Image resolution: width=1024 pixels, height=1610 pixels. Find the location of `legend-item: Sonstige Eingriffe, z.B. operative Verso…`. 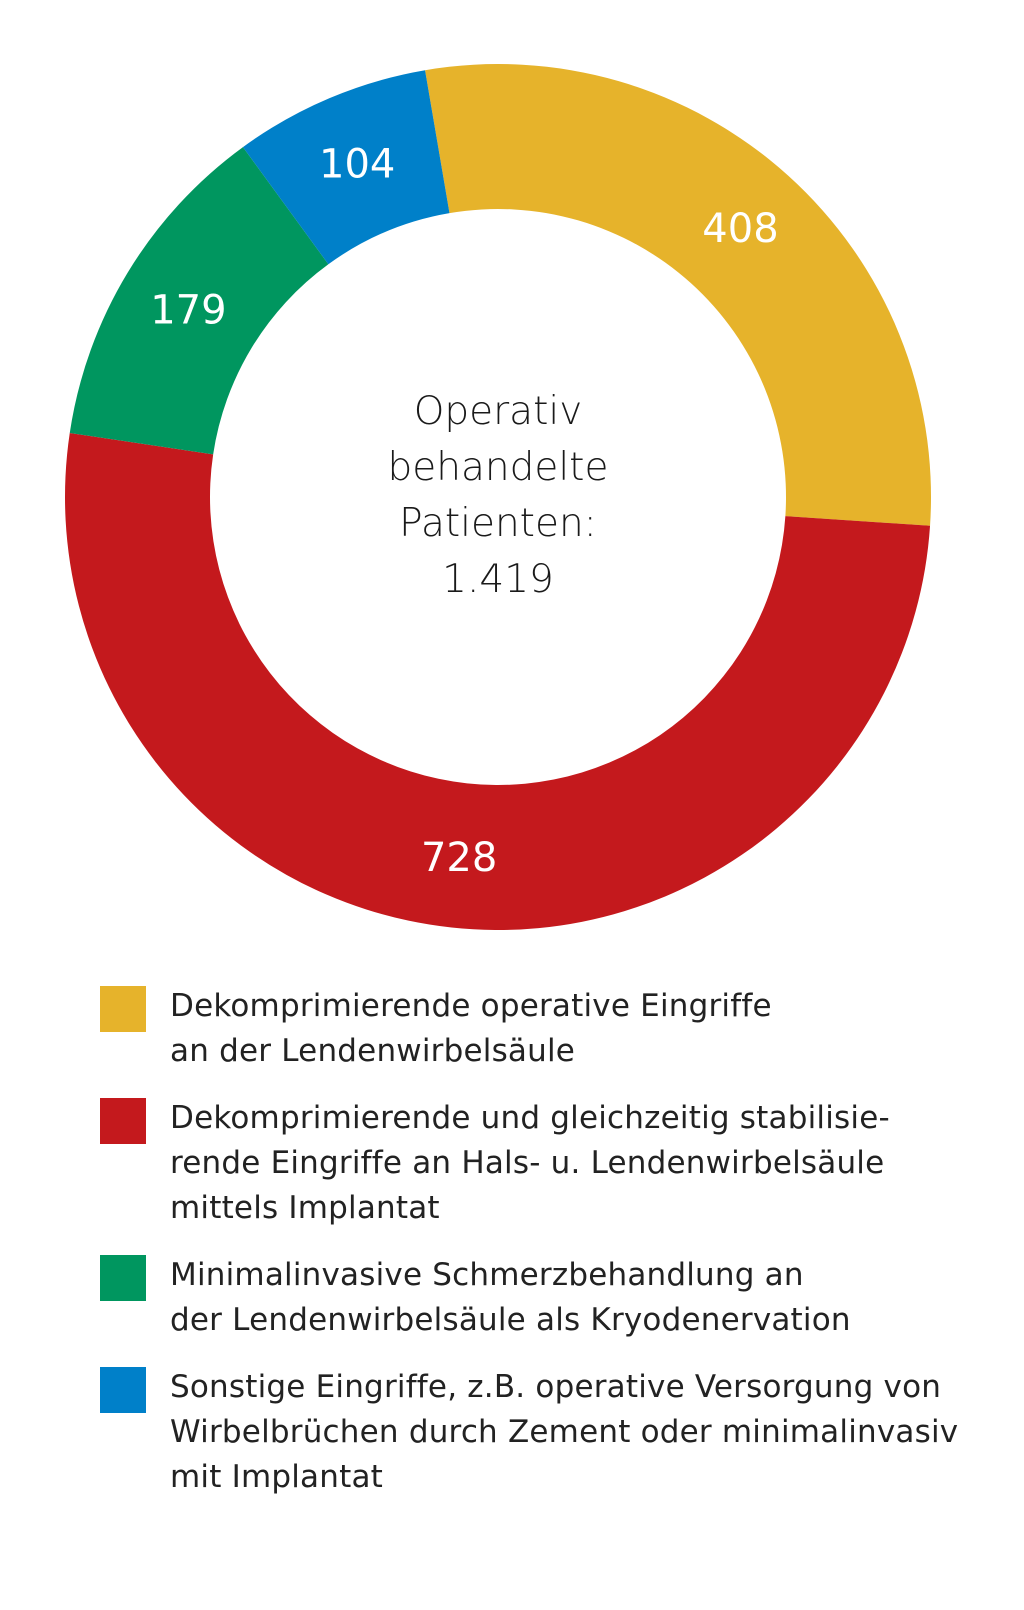

legend-item: Sonstige Eingriffe, z.B. operative Verso… is located at coordinates (540, 1432).